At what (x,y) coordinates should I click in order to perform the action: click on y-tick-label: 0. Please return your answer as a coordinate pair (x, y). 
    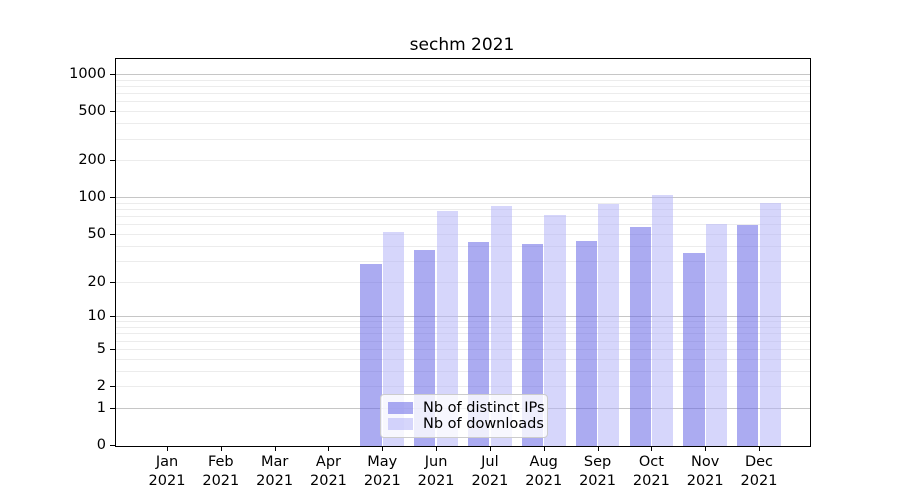
    Looking at the image, I should click on (101, 445).